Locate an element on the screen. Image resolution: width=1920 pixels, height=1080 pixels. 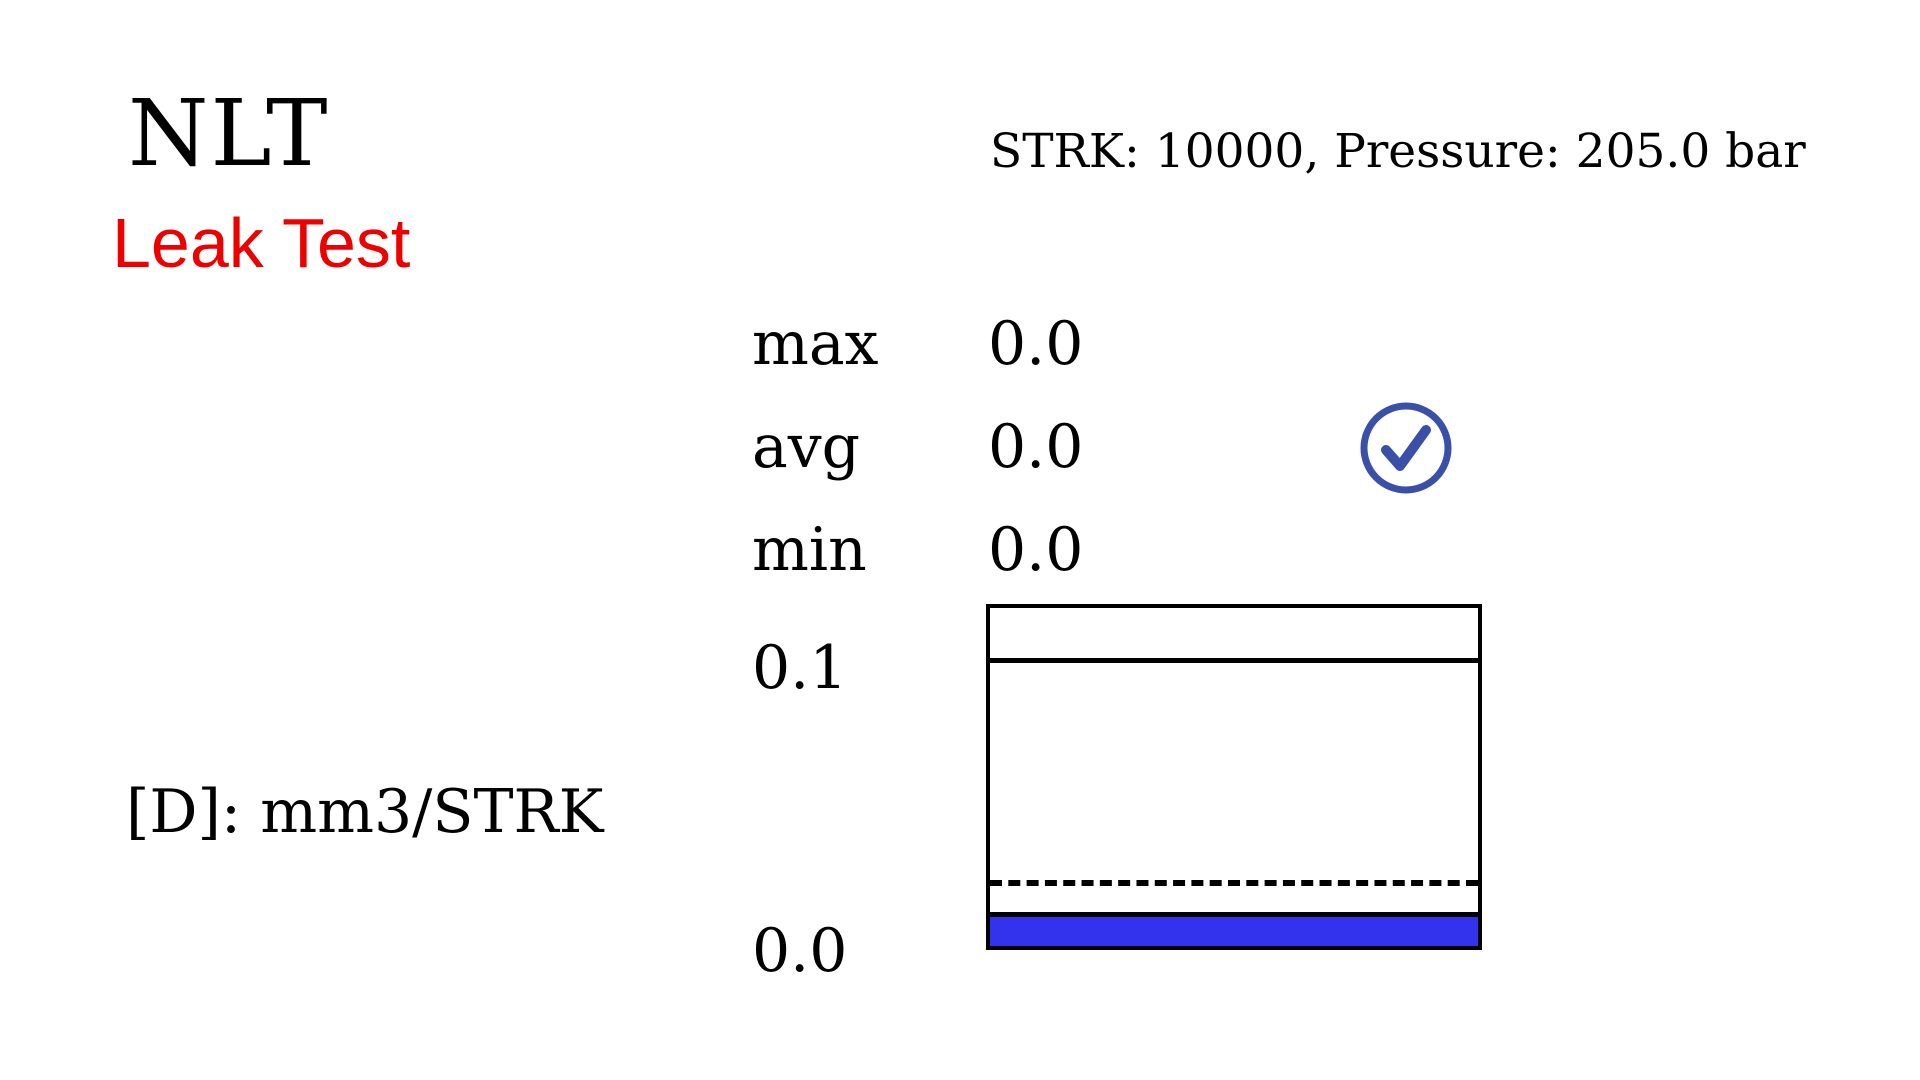
gauge-limit-line is located at coordinates (1234, 660).